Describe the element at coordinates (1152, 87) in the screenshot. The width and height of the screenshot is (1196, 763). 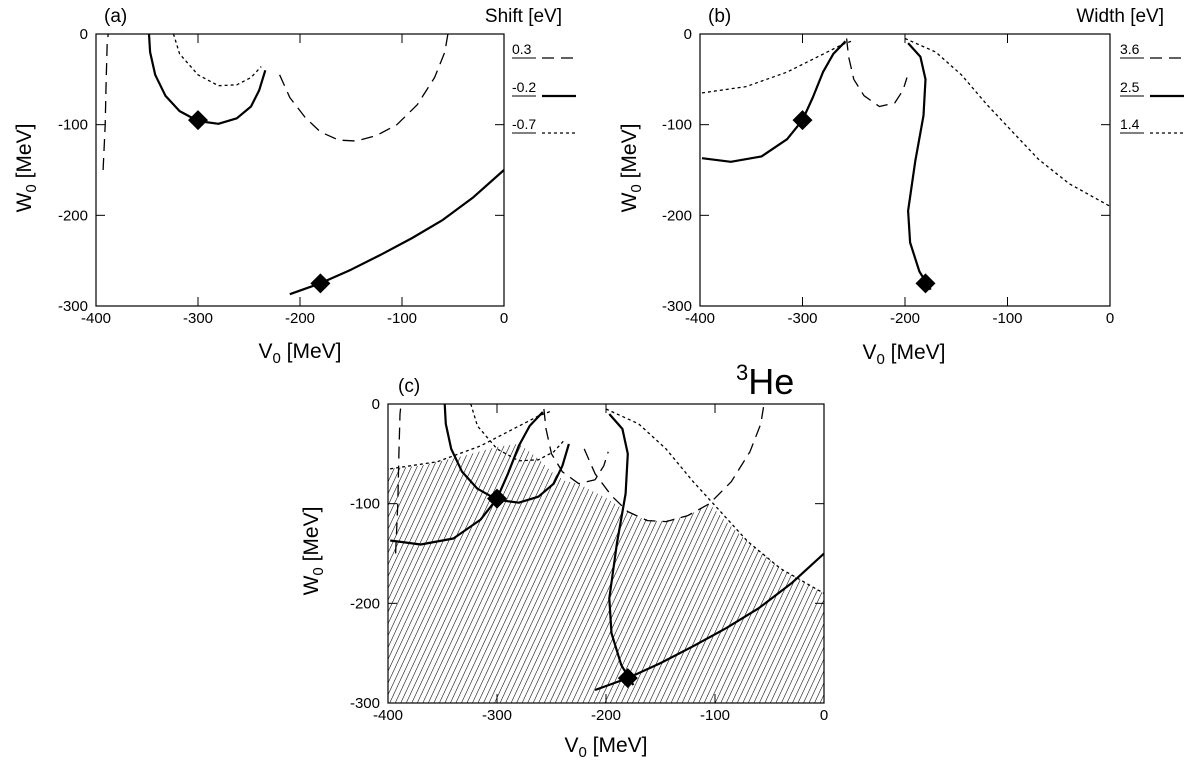
I see `panel-b-legend: 3.6 2.5 1.4` at that location.